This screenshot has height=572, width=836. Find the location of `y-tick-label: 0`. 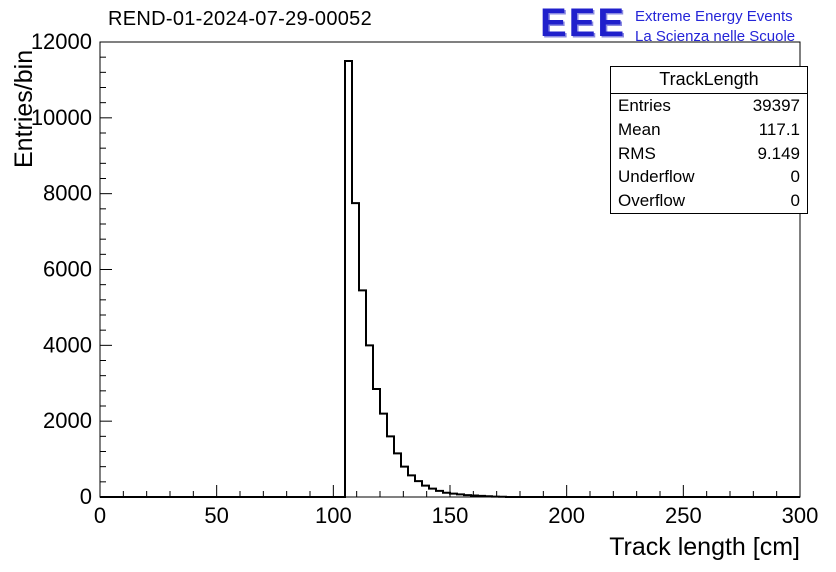

y-tick-label: 0 is located at coordinates (86, 496).